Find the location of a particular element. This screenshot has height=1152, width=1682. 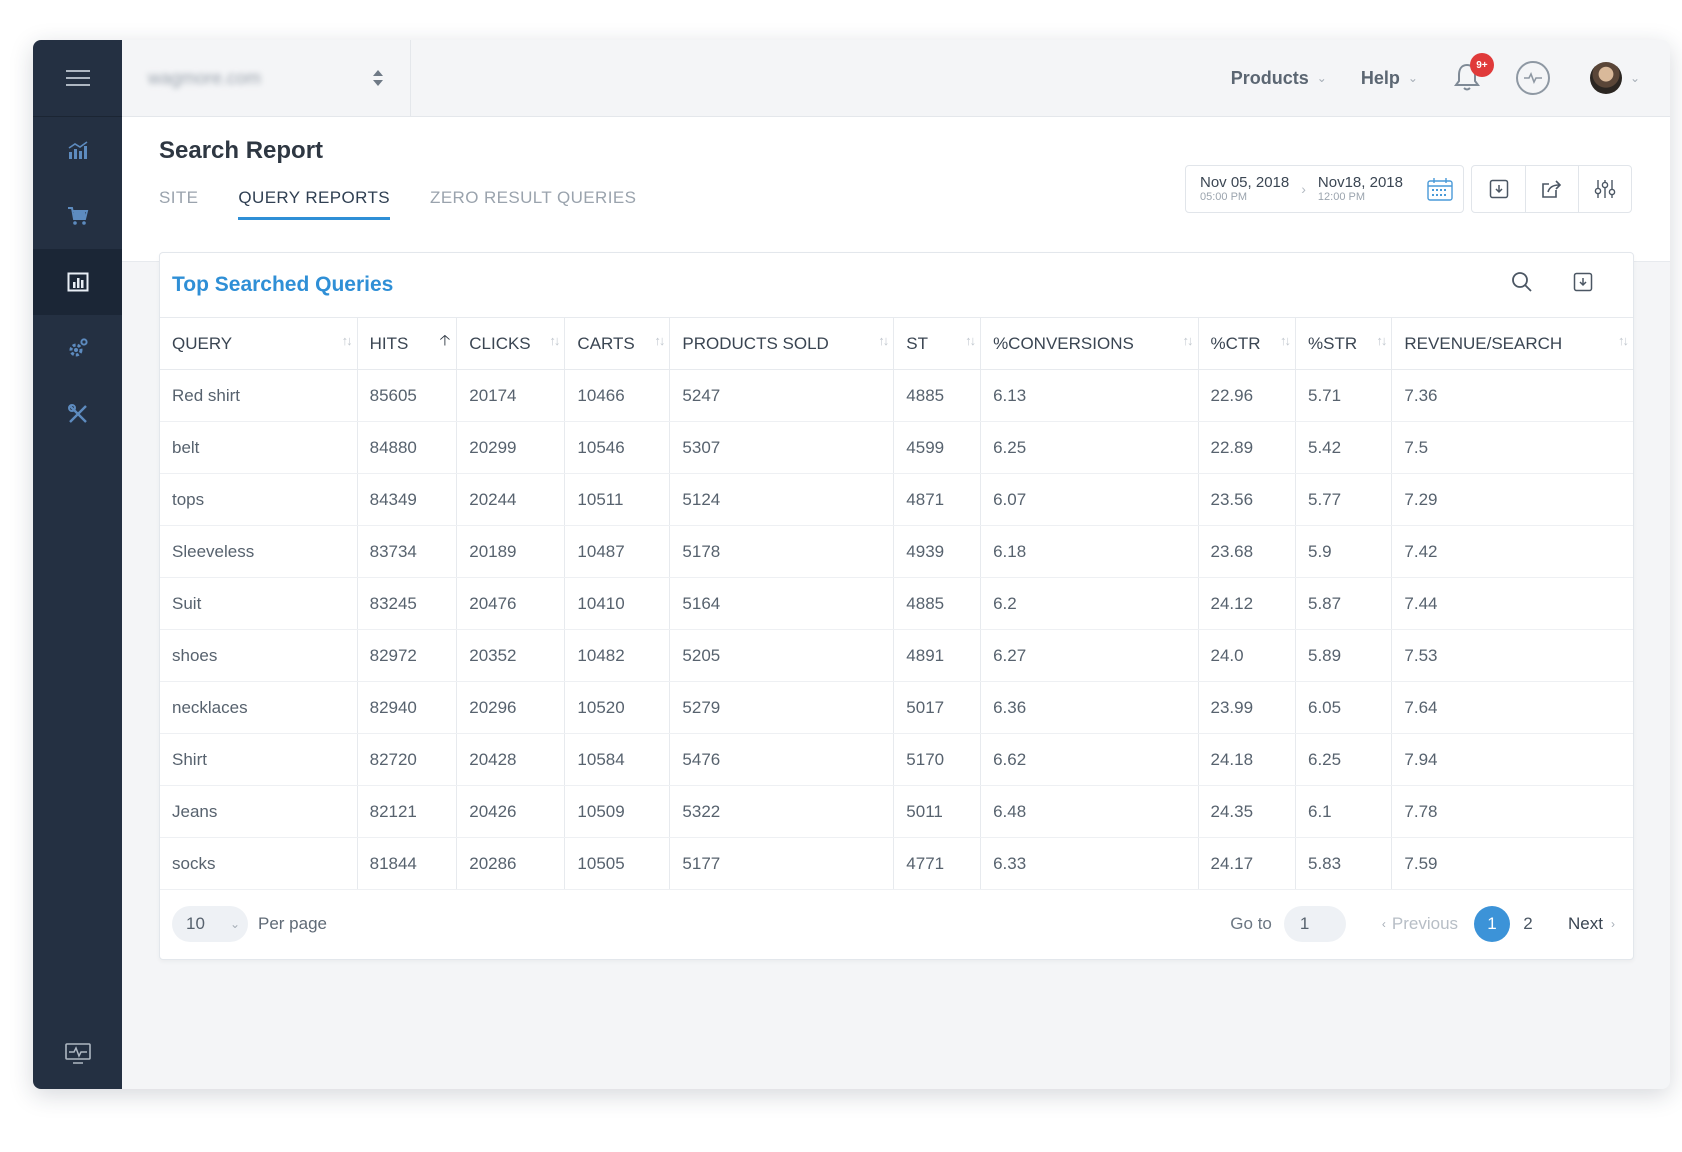

cell-products-sold: 5178 is located at coordinates (782, 551).